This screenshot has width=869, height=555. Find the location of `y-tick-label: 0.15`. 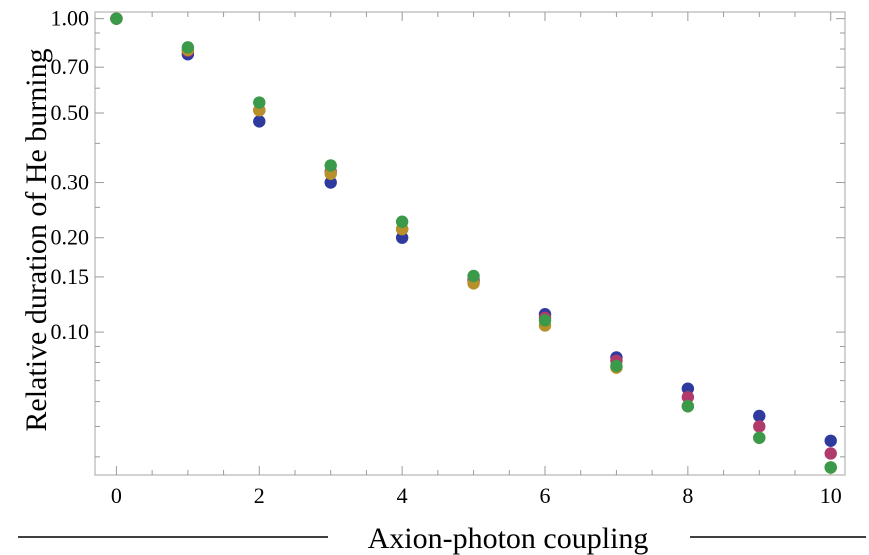

y-tick-label: 0.15 is located at coordinates (70, 276).